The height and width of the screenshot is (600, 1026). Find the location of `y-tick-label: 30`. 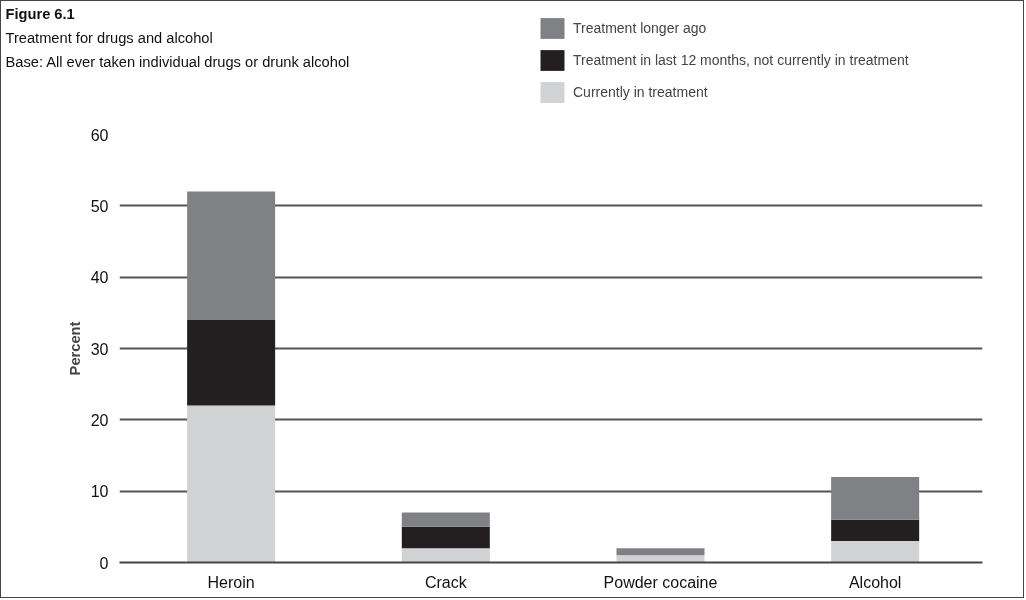

y-tick-label: 30 is located at coordinates (99, 349).